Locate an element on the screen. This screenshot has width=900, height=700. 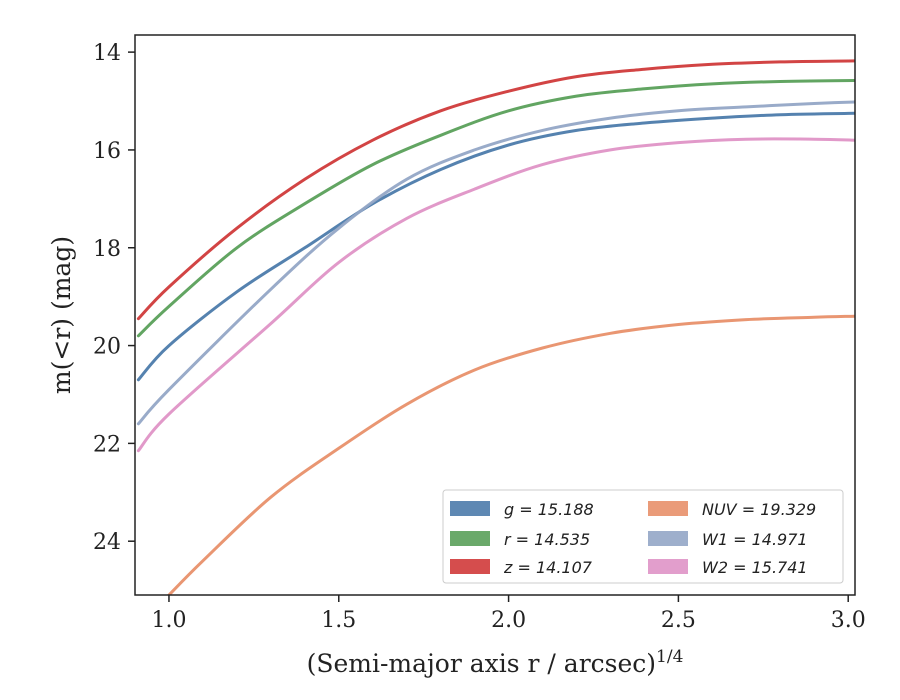
y-tick-label: 16 is located at coordinates (107, 151).